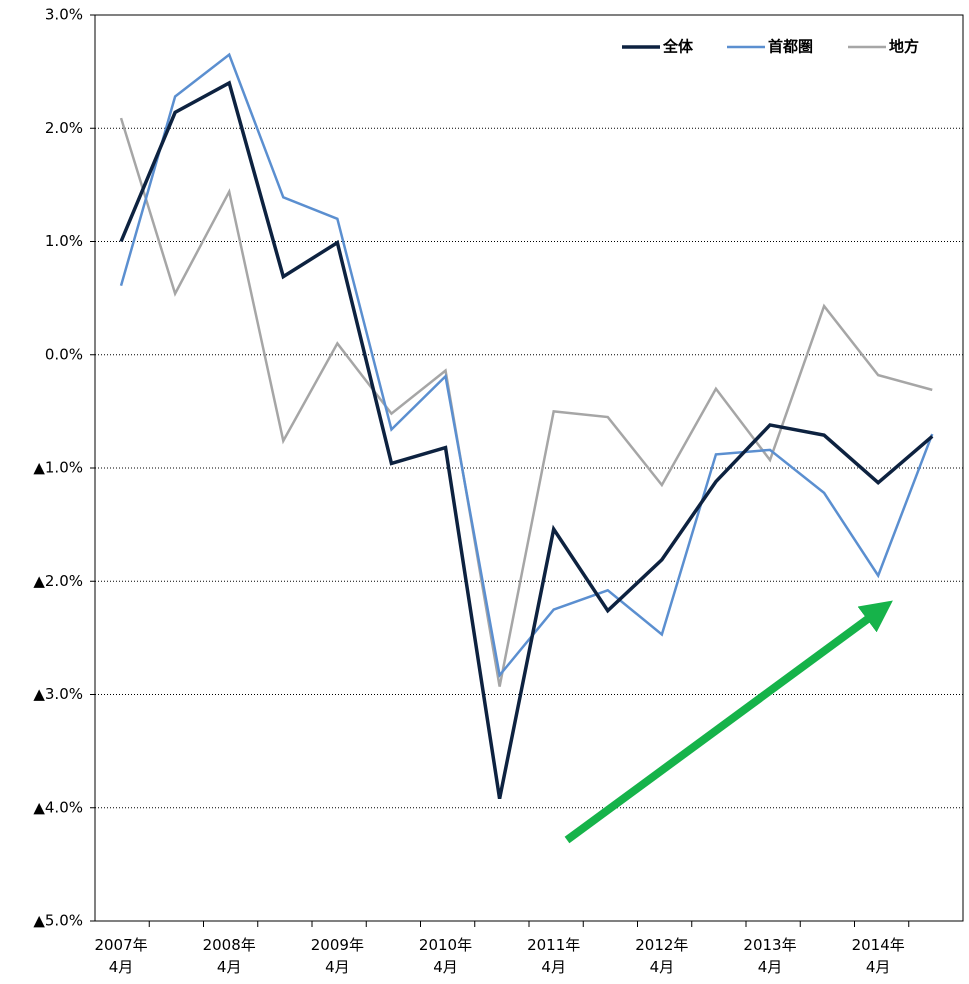  What do you see at coordinates (337, 956) in the screenshot?
I see `x-tick-label: 2009年 4月` at bounding box center [337, 956].